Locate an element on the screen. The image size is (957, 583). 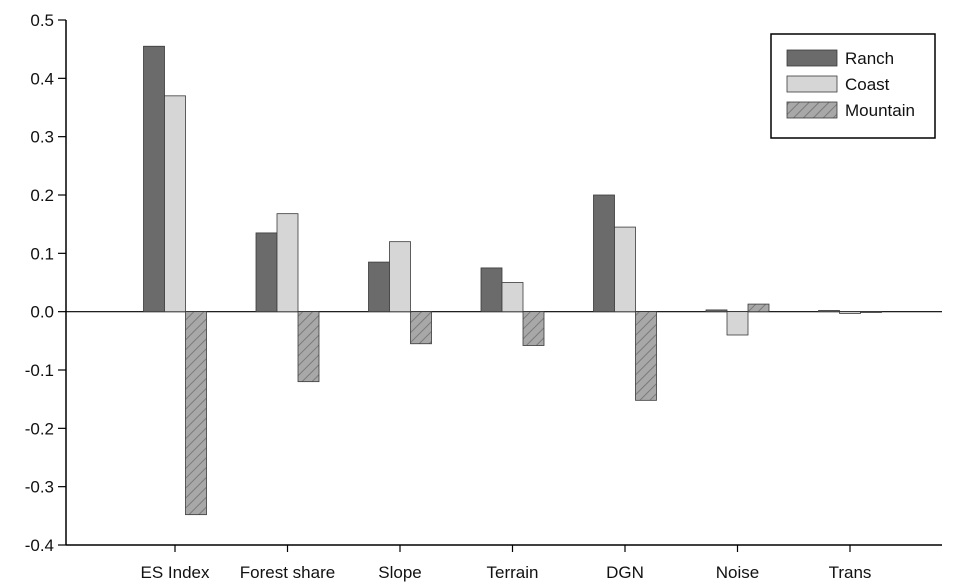
bar-mountain-dgn is located at coordinates (646, 356).